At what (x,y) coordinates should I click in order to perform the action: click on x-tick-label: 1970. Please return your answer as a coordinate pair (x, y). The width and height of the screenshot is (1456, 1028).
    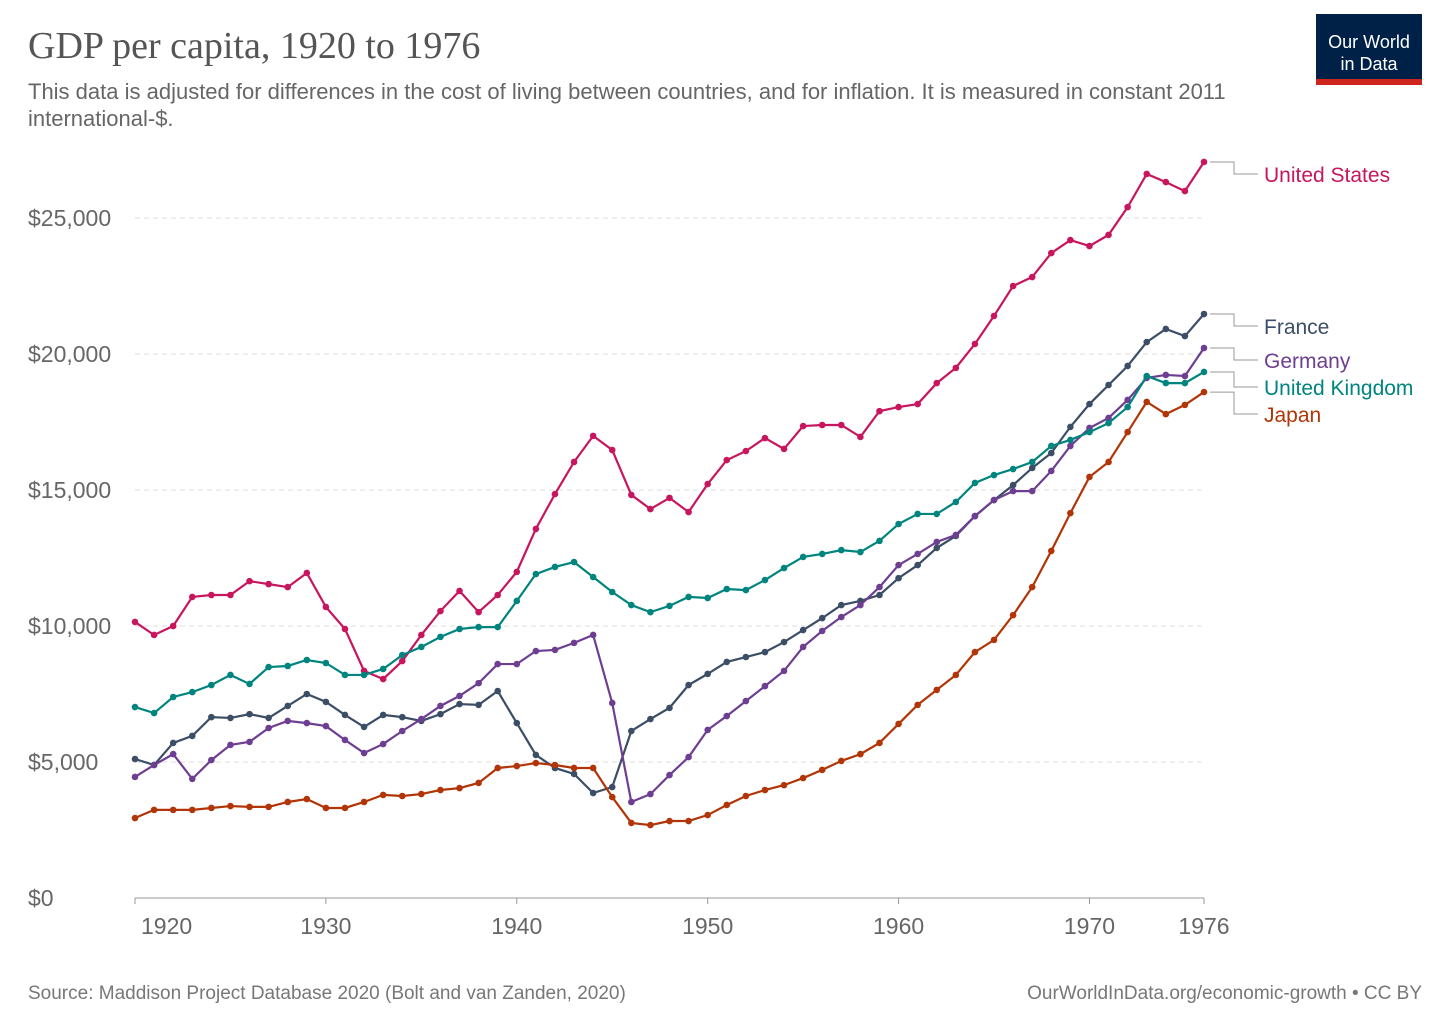
    Looking at the image, I should click on (1089, 926).